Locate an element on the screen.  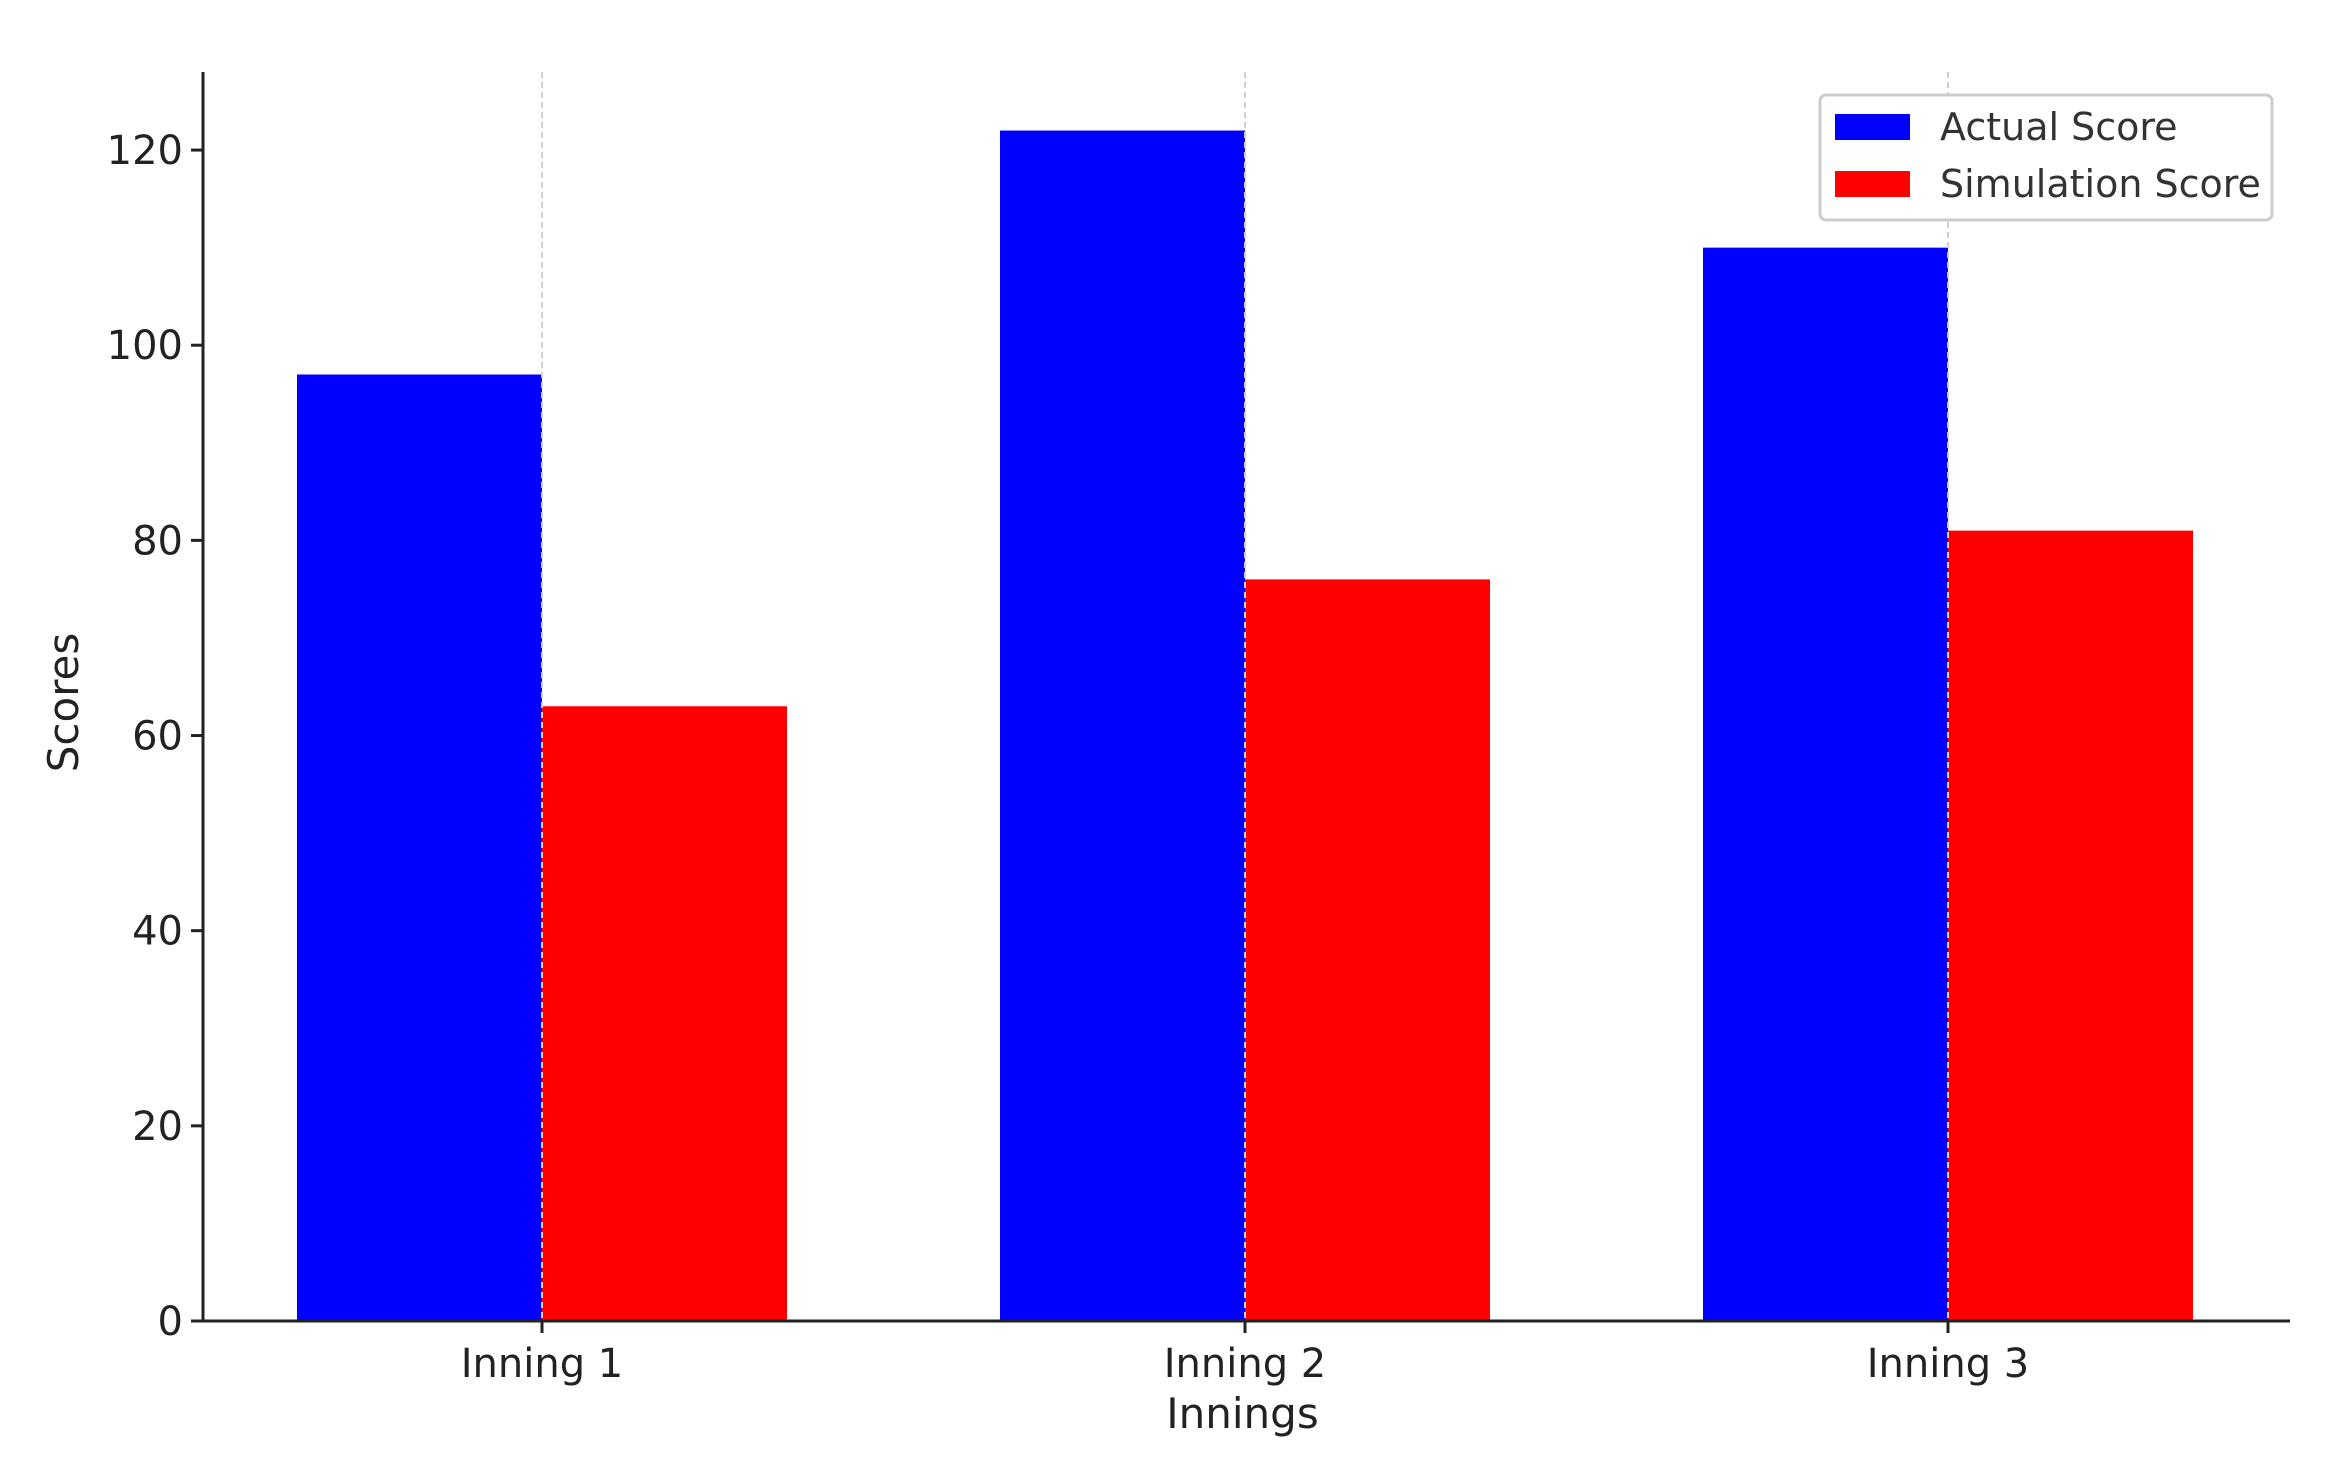
legend: Actual Score Simulation Score is located at coordinates (2046, 157).